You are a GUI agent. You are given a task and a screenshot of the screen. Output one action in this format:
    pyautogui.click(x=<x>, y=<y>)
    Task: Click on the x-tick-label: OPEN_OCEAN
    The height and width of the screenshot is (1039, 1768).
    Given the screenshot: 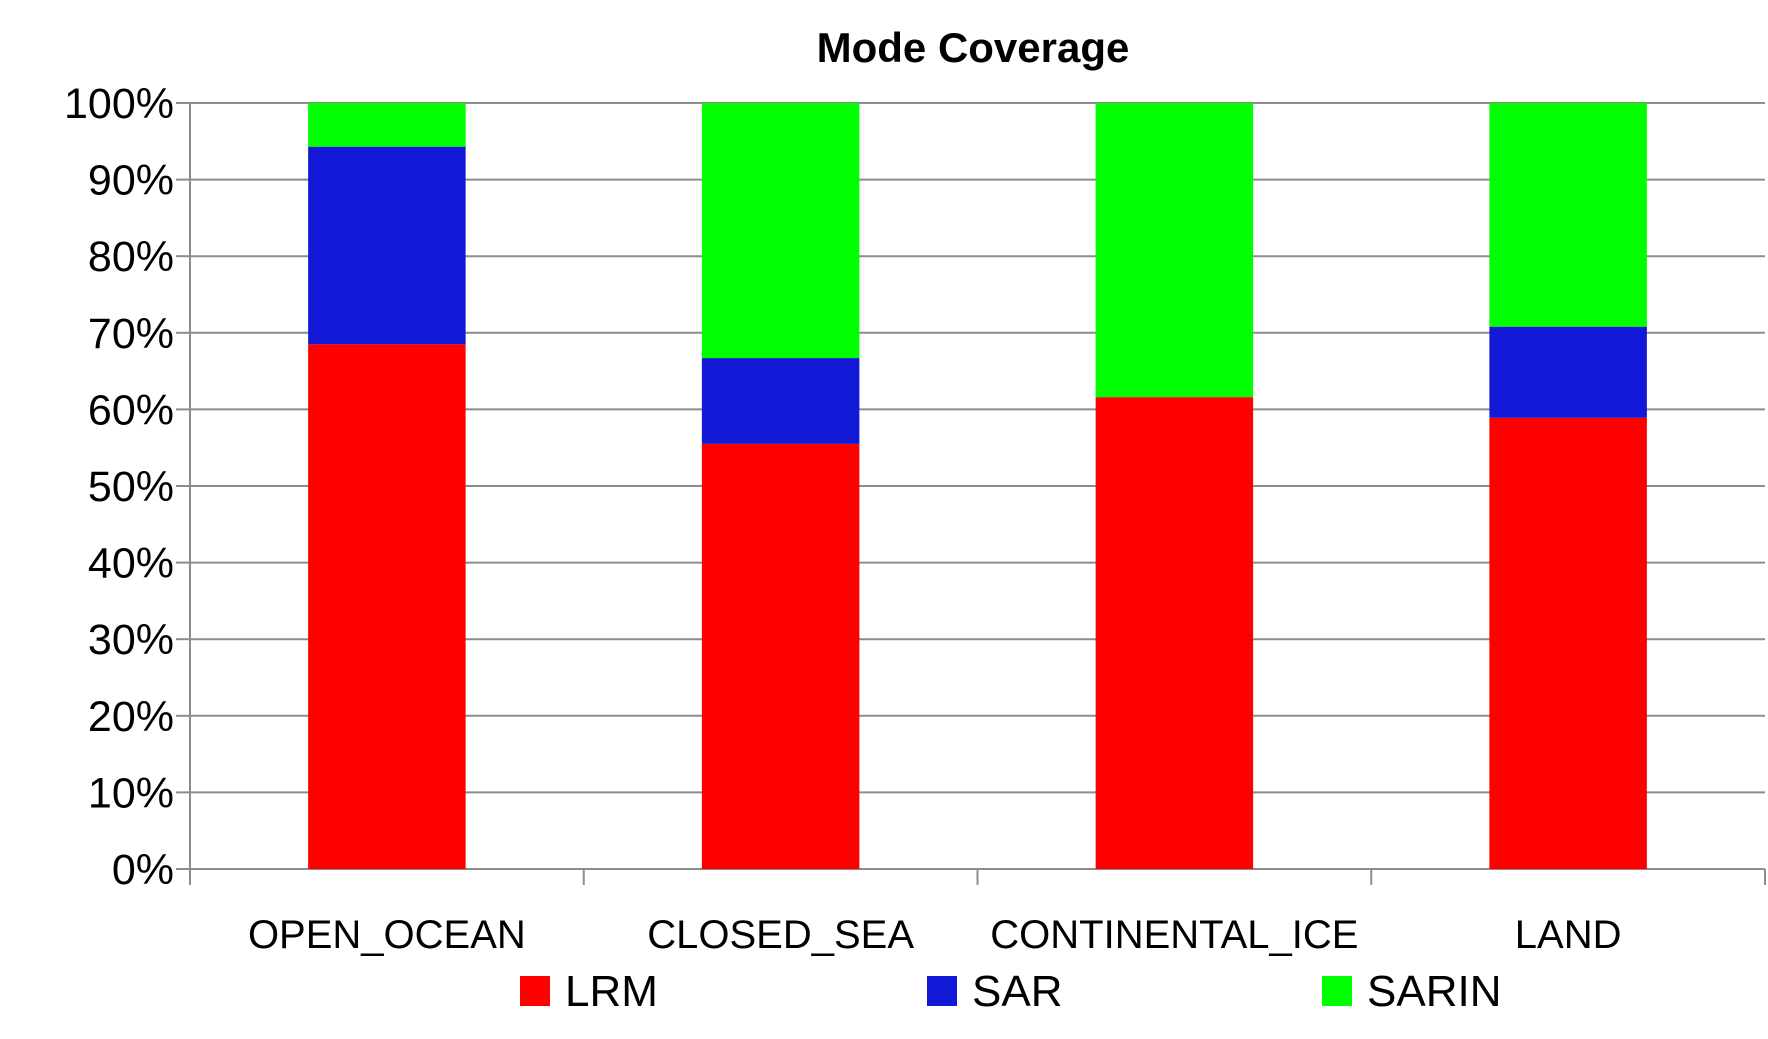 What is the action you would take?
    pyautogui.click(x=387, y=935)
    